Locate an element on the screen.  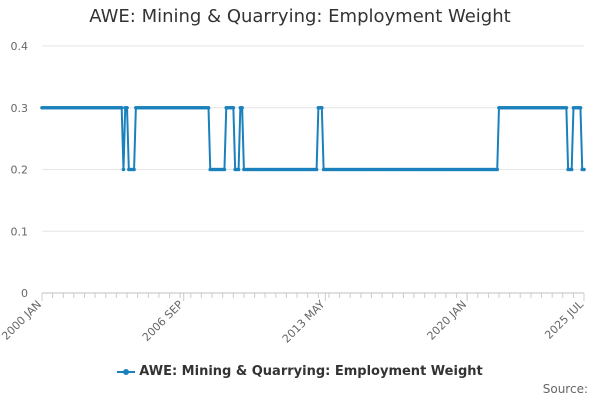
y-tick-label: 0.4 is located at coordinates (20, 46).